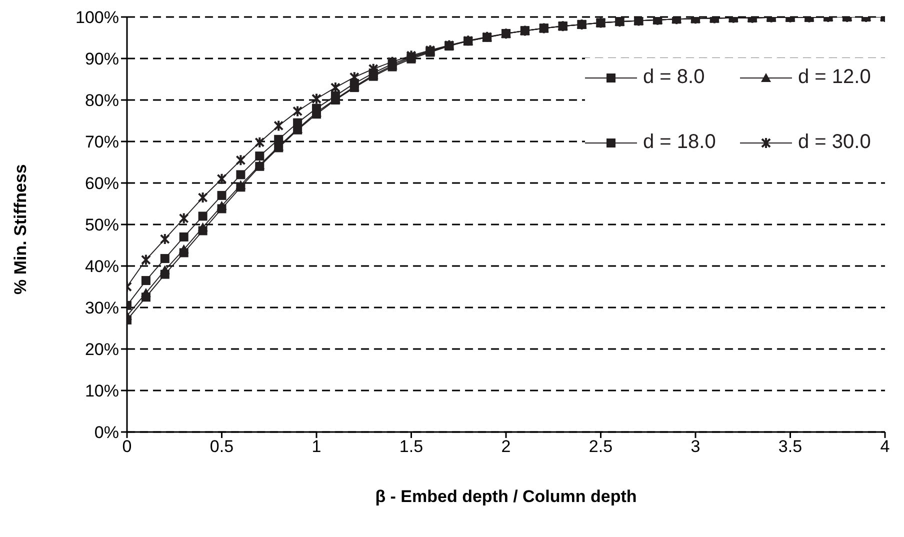 This screenshot has height=537, width=904. Describe the element at coordinates (790, 446) in the screenshot. I see `x-tick-label: 3.5` at that location.